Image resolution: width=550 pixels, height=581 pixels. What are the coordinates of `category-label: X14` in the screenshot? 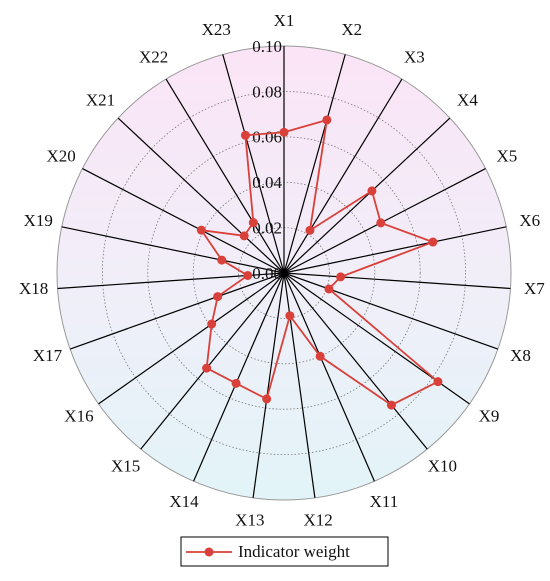 It's located at (184, 501).